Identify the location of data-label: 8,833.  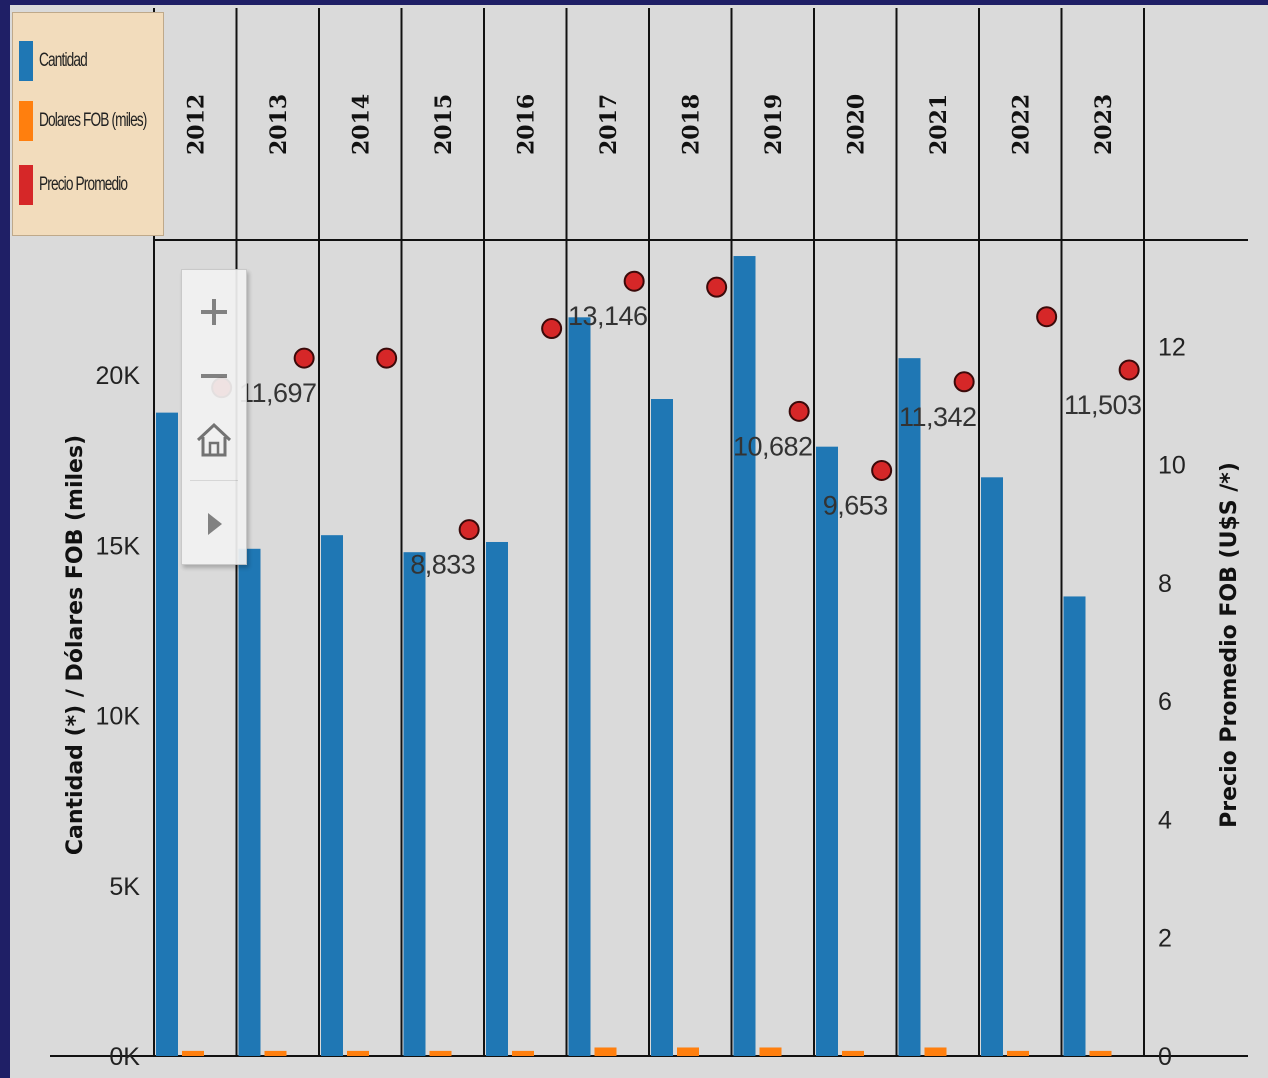
(442, 565).